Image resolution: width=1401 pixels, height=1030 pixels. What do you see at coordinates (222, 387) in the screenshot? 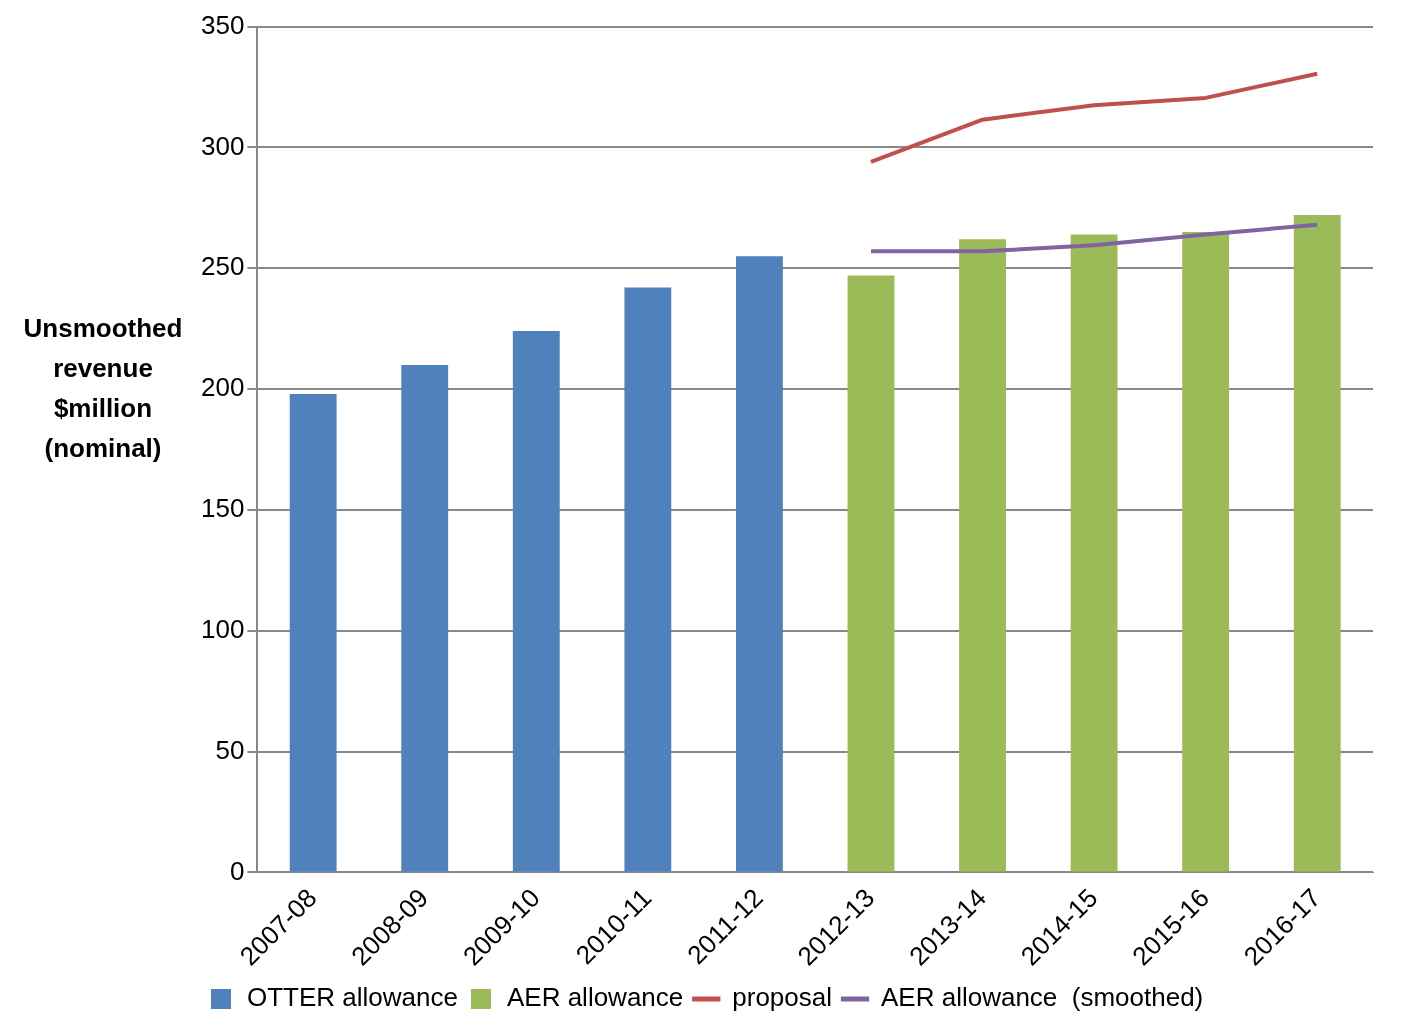
I see `y-tick-label: 200` at bounding box center [222, 387].